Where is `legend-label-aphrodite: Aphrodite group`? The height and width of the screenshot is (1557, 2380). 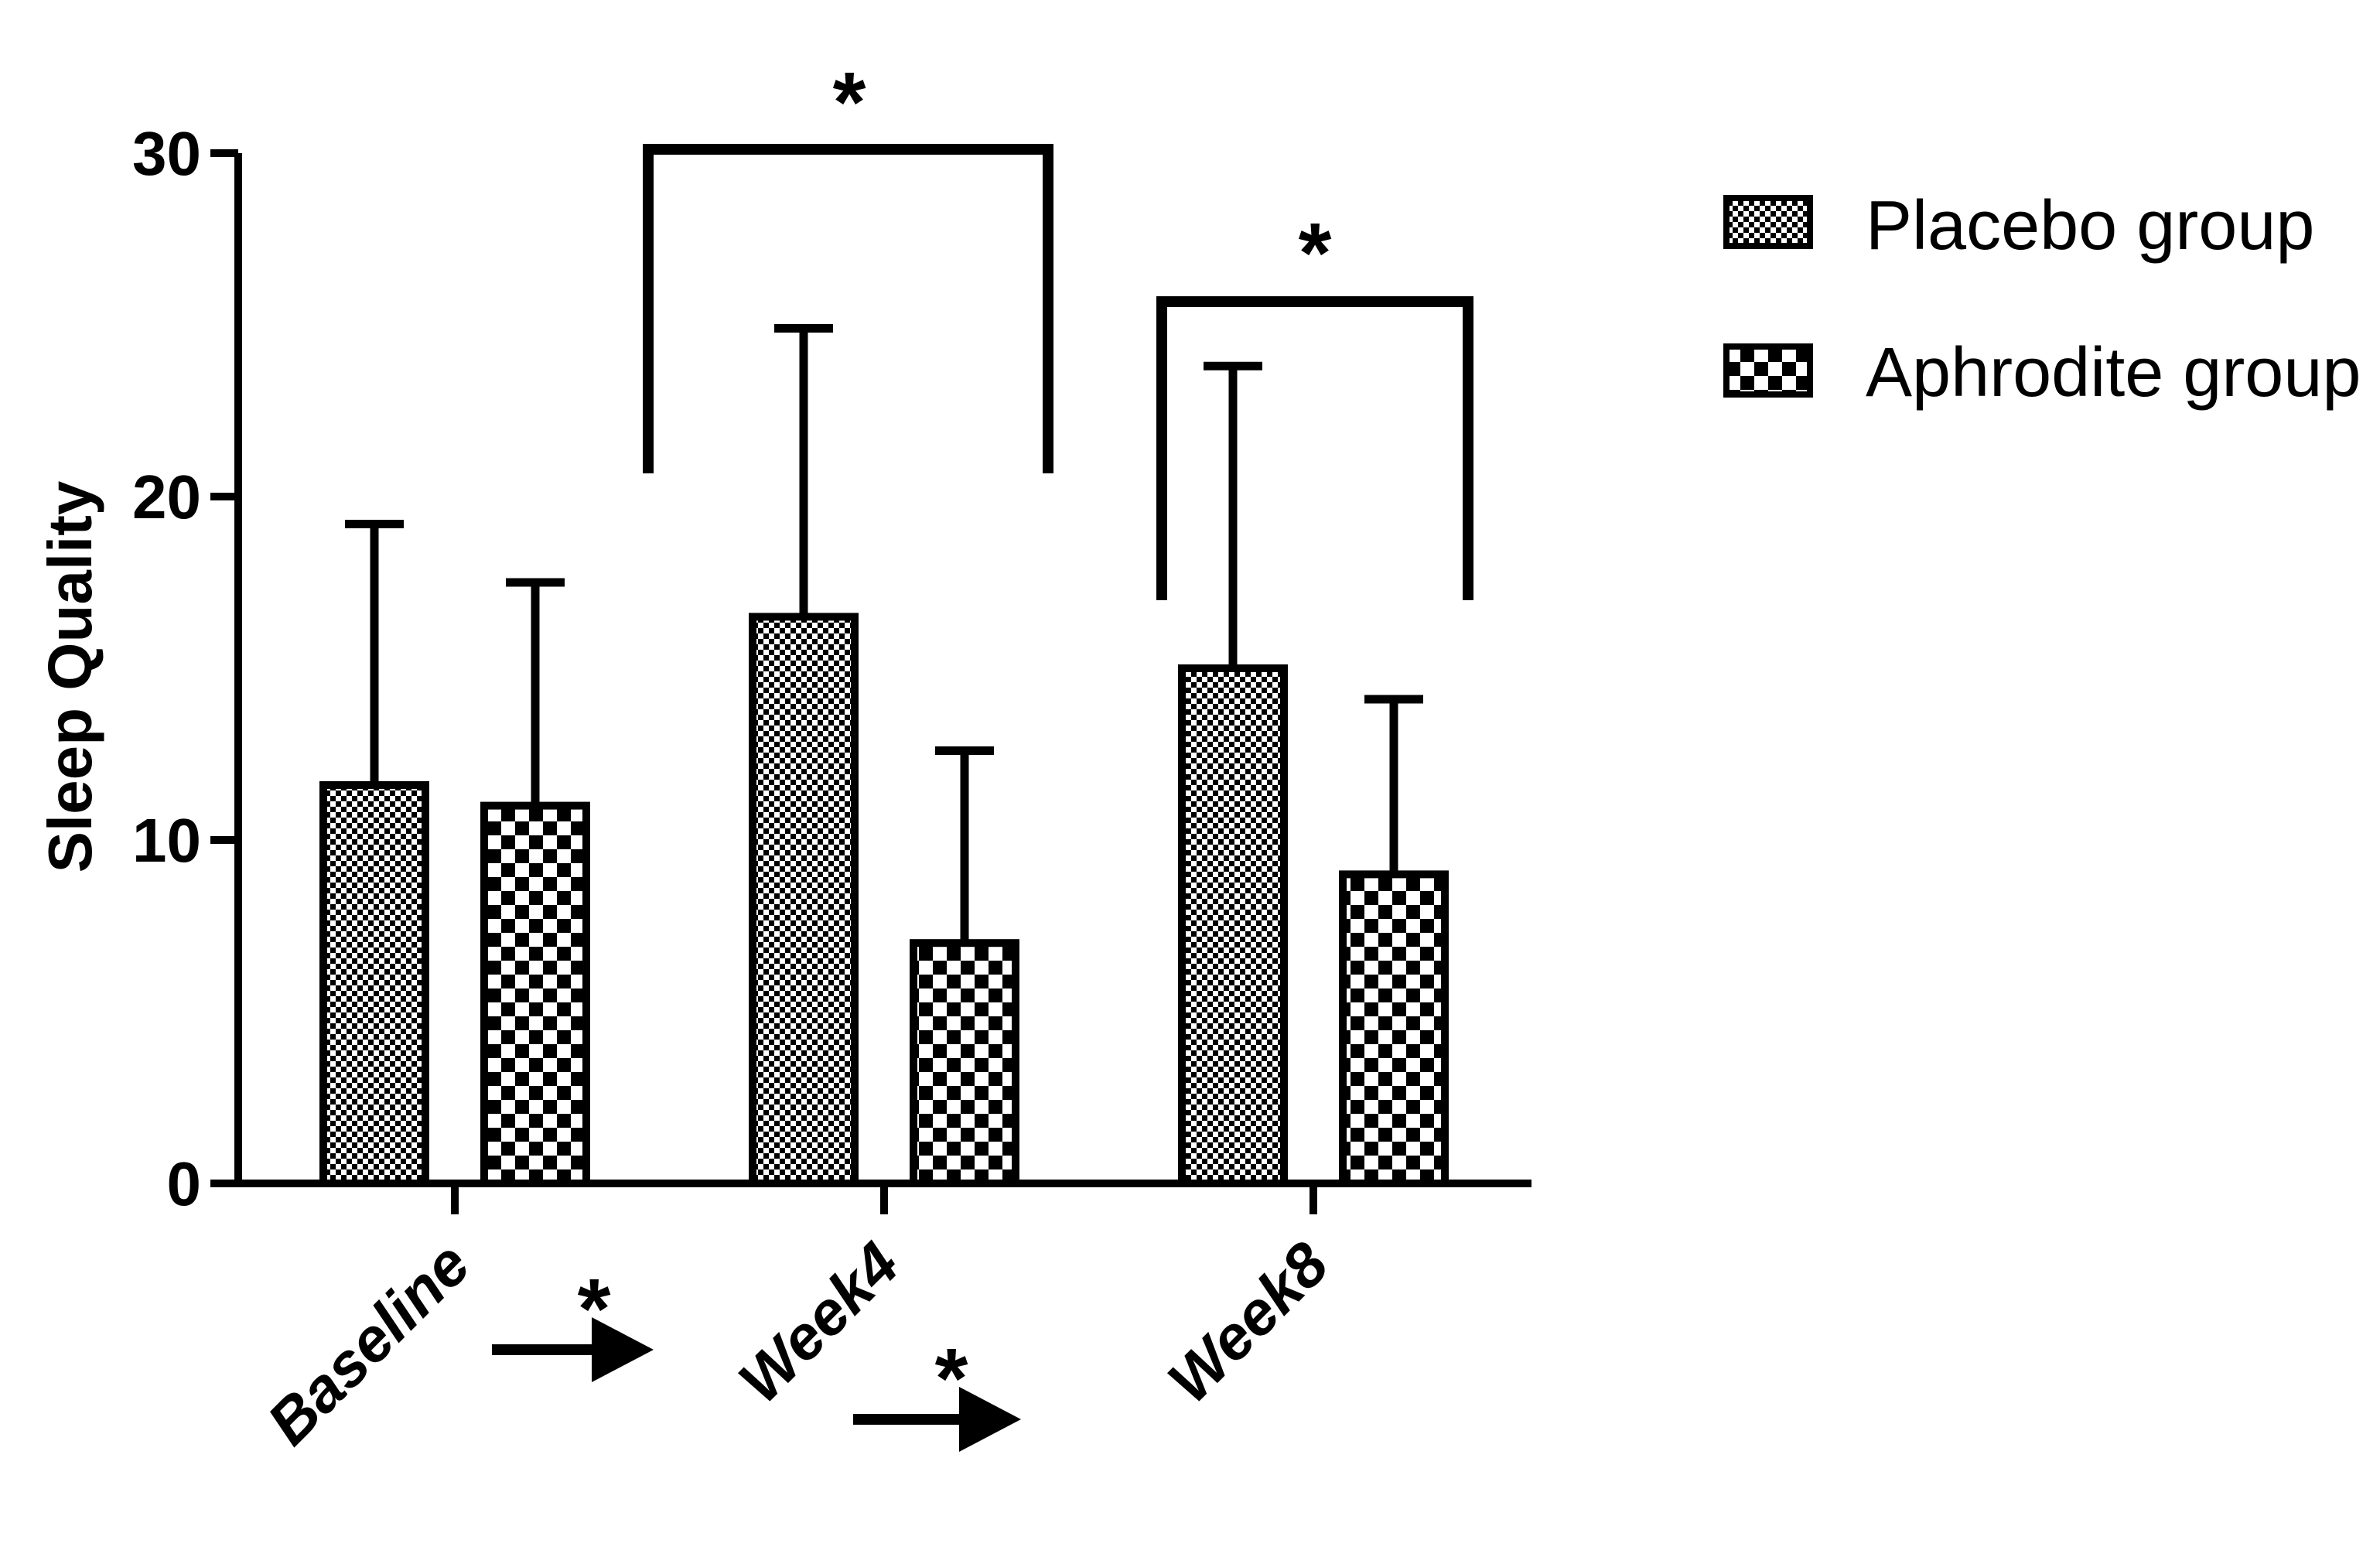
legend-label-aphrodite: Aphrodite group is located at coordinates (2114, 372).